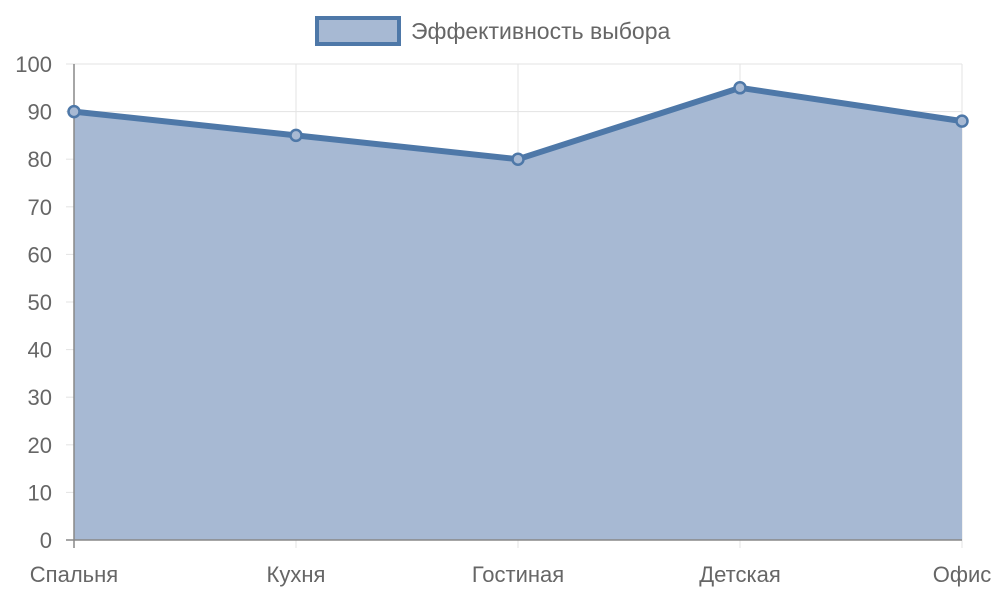 The height and width of the screenshot is (600, 1000). Describe the element at coordinates (296, 574) in the screenshot. I see `x-tick-label: Кухня` at that location.